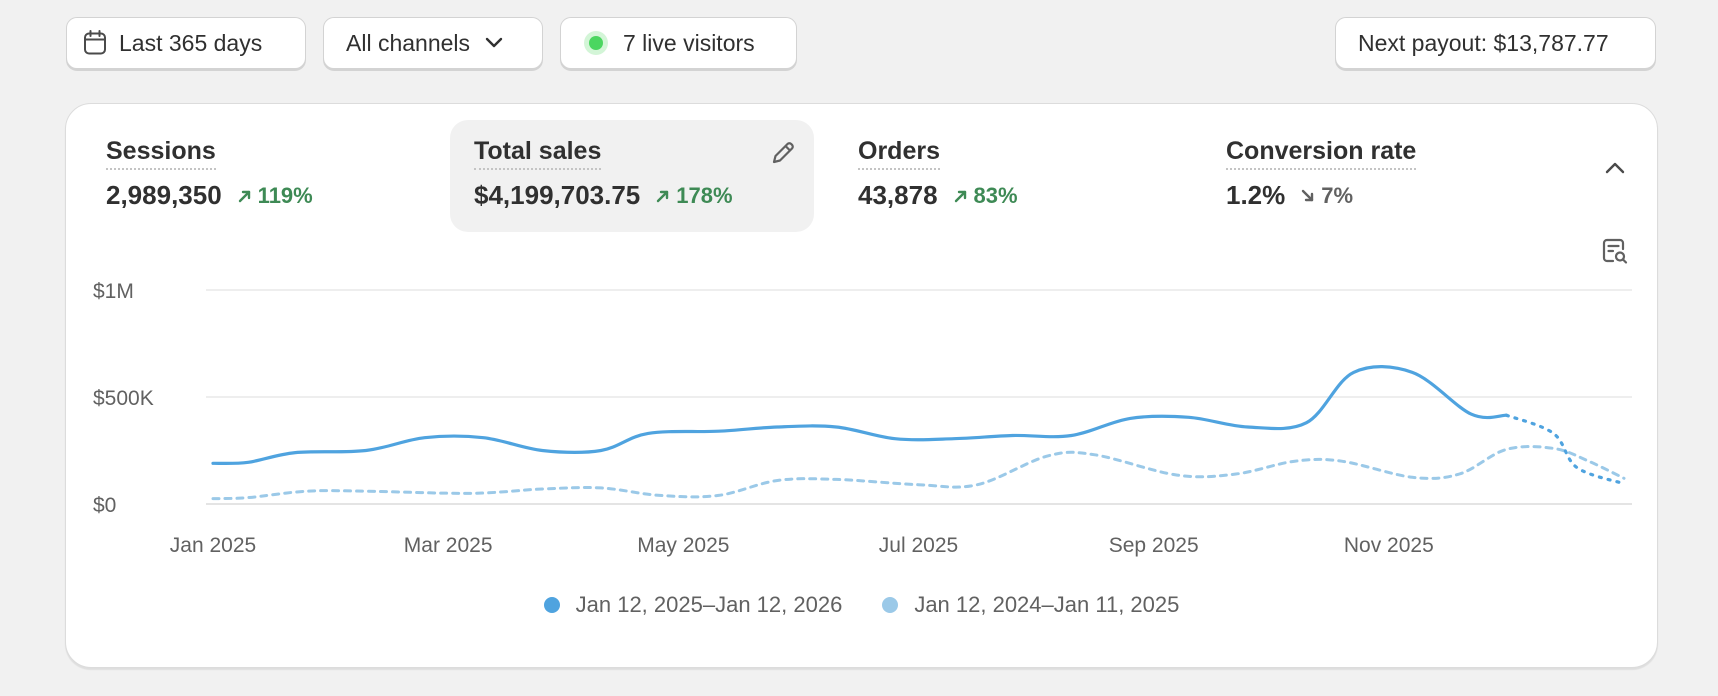  I want to click on metric-total-sales: Total sales $4,199,703.75 178%, so click(632, 176).